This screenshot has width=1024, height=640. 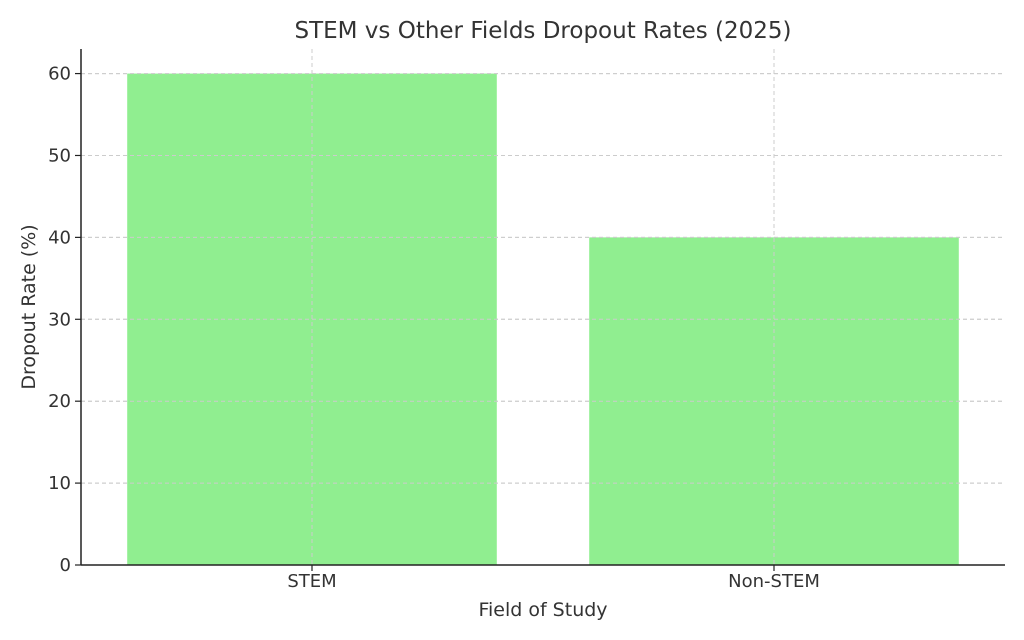 I want to click on y-tick-label: 0, so click(x=65, y=565).